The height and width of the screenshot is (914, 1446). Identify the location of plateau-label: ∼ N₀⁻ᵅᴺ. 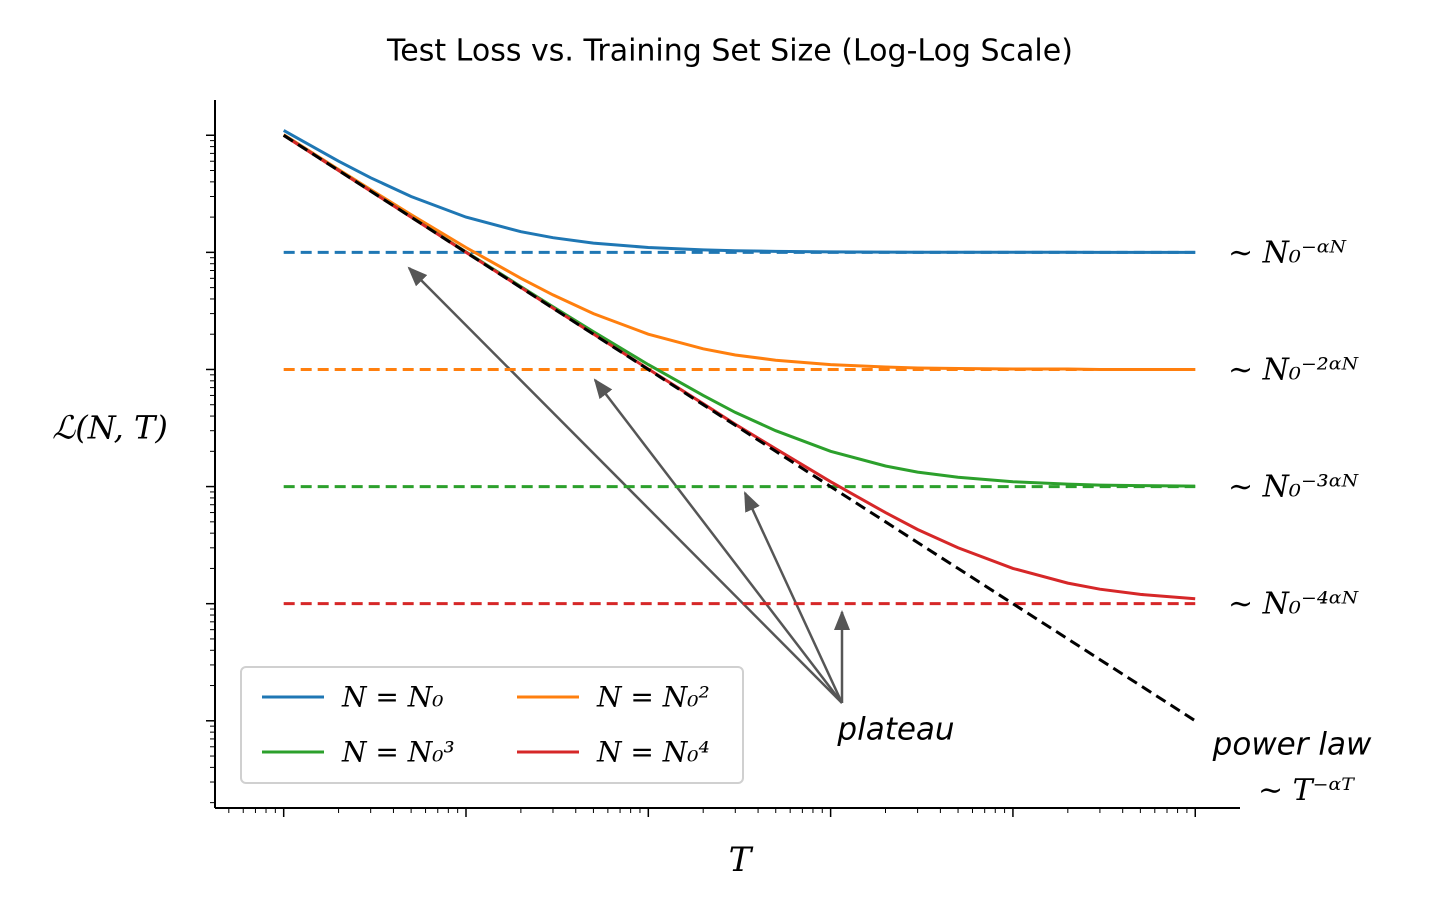
(1288, 252).